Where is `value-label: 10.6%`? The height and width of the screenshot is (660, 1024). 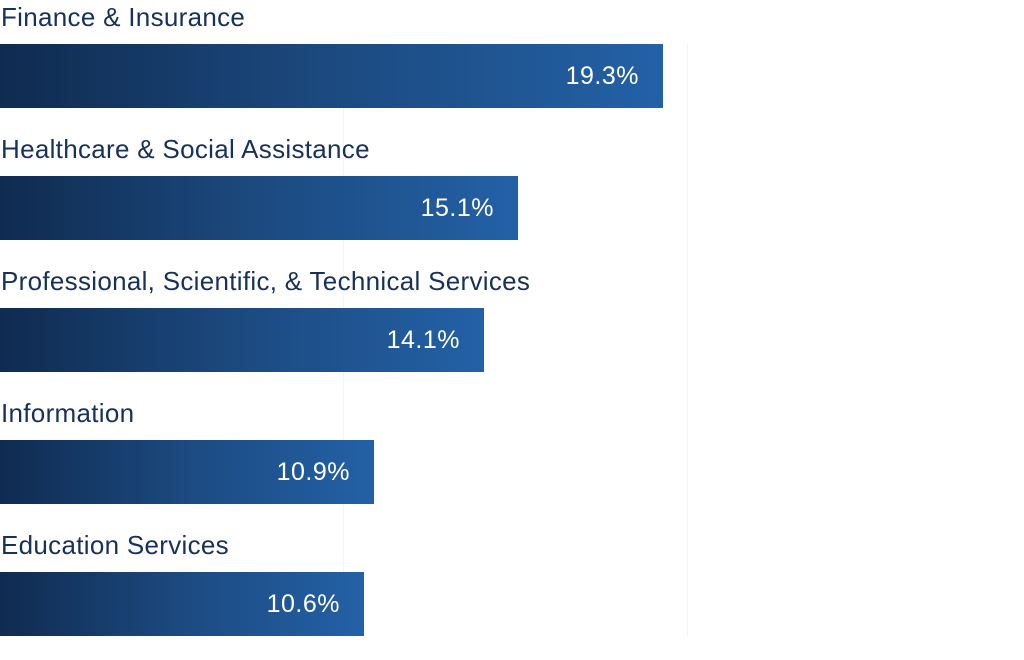
value-label: 10.6% is located at coordinates (303, 604).